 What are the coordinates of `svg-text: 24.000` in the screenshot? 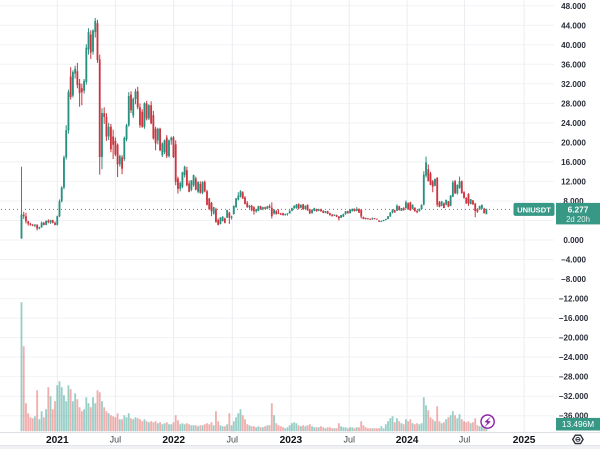 It's located at (573, 123).